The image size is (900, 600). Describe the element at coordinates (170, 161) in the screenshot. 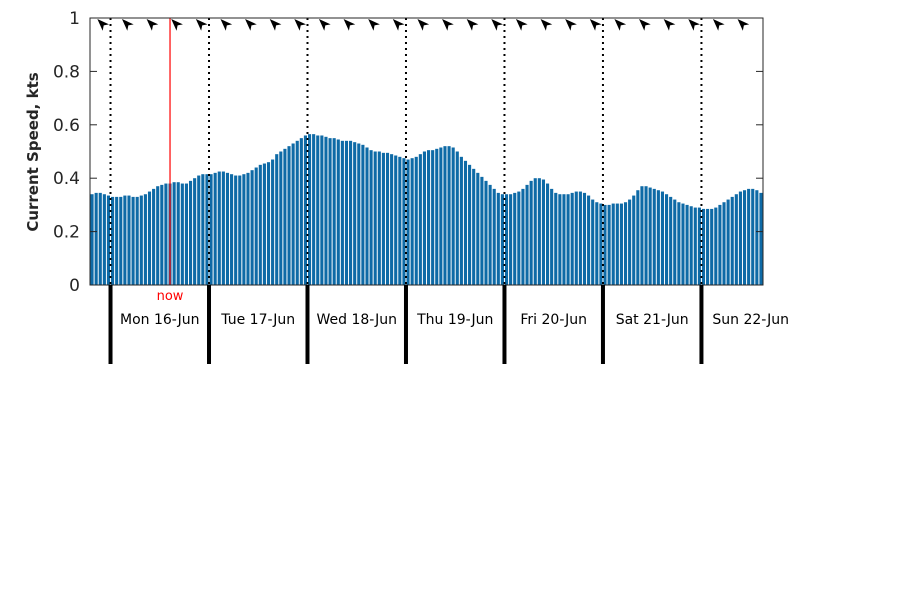

I see `now-marker: now` at that location.